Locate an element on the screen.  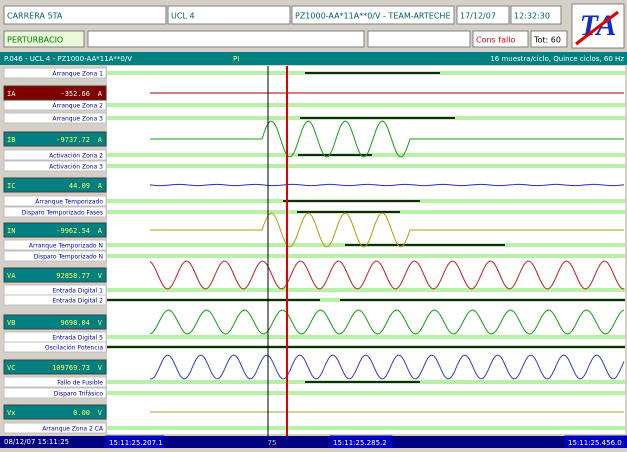
digital-label: Entrada Digital 5 is located at coordinates (77, 338).